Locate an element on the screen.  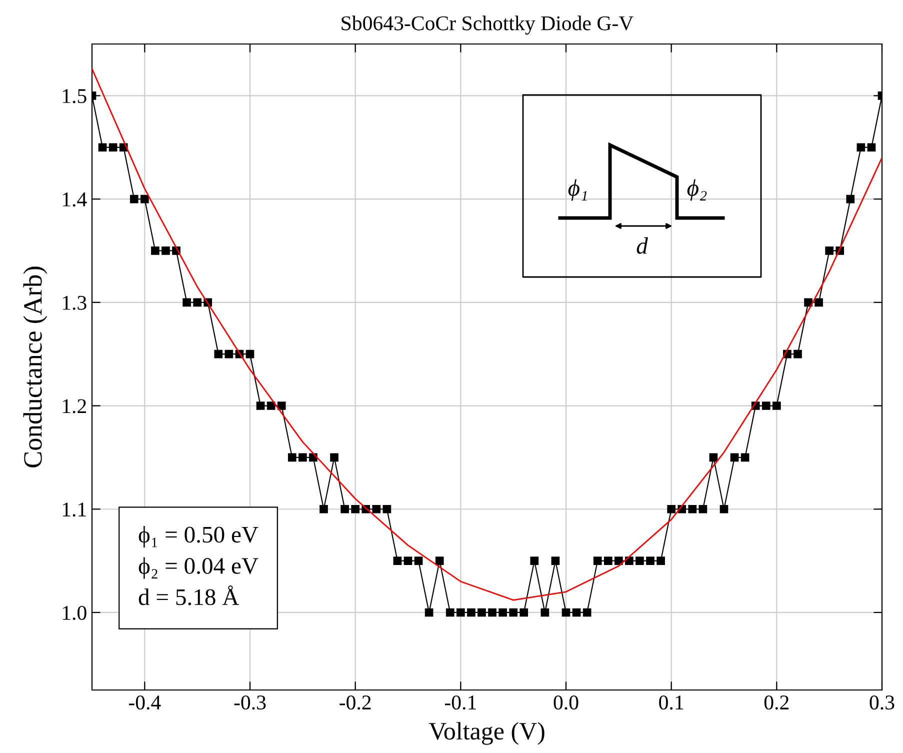
y-tick-label: 1.2 is located at coordinates (74, 406).